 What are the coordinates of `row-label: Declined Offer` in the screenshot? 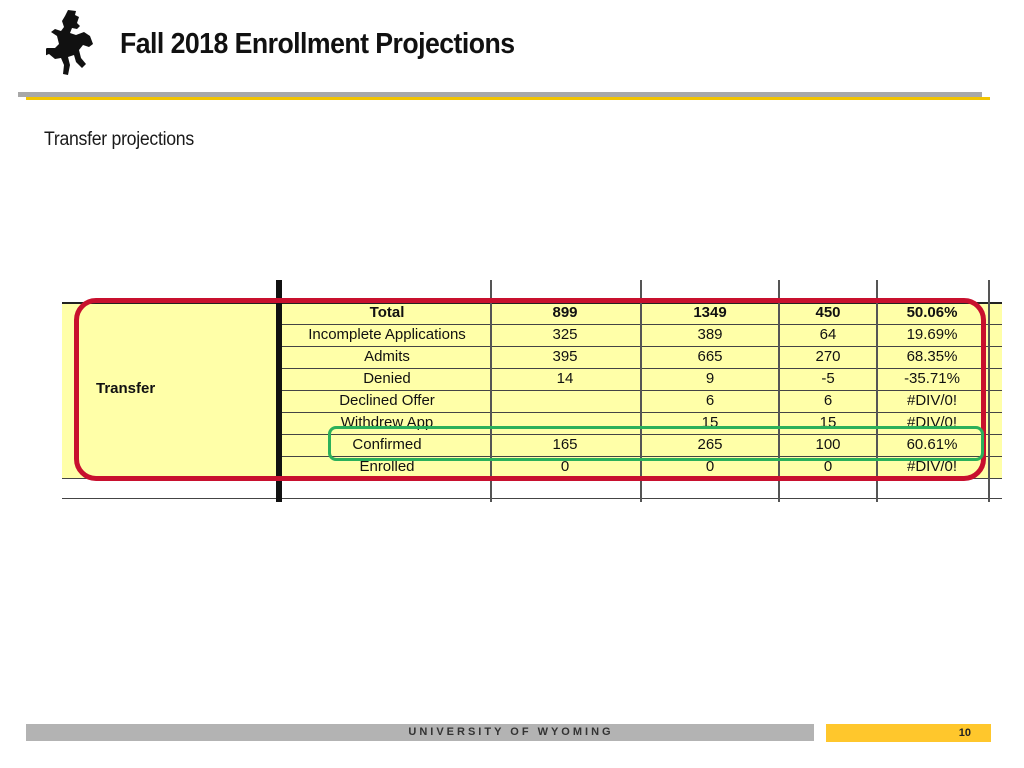 It's located at (387, 400).